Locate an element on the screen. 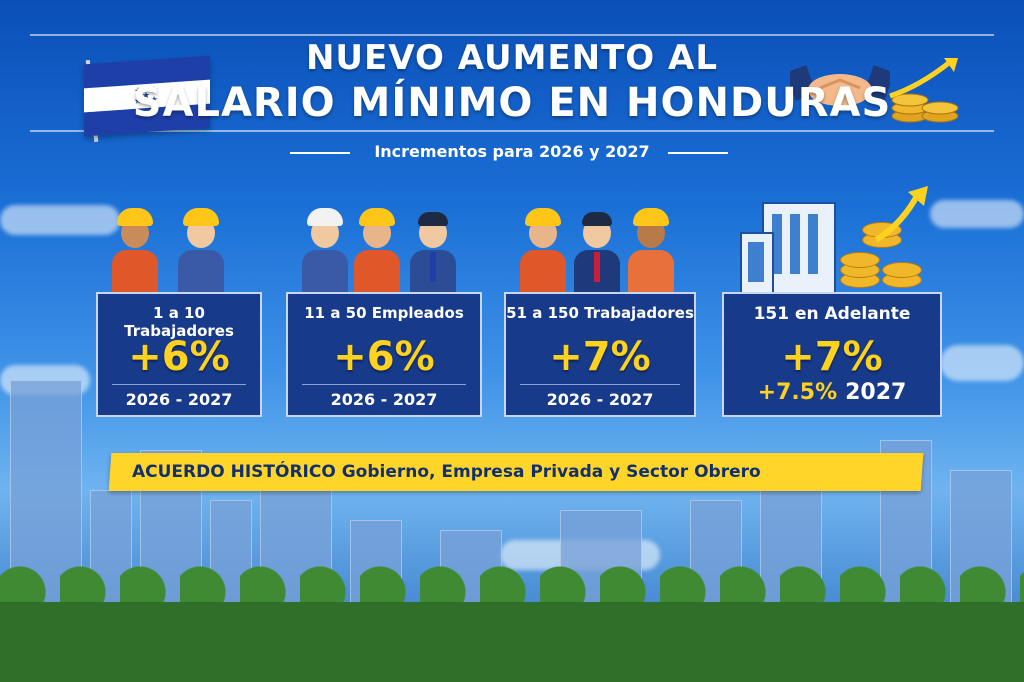  card-panel: 1 a 10 Trabajadores +6% 2026 - 2027 is located at coordinates (179, 354).